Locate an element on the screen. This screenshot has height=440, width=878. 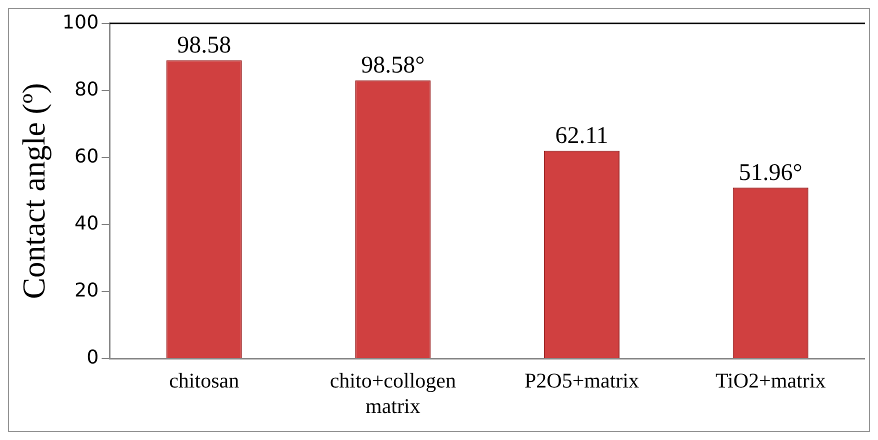
x-tick-label: TiO2+matrix is located at coordinates (770, 380).